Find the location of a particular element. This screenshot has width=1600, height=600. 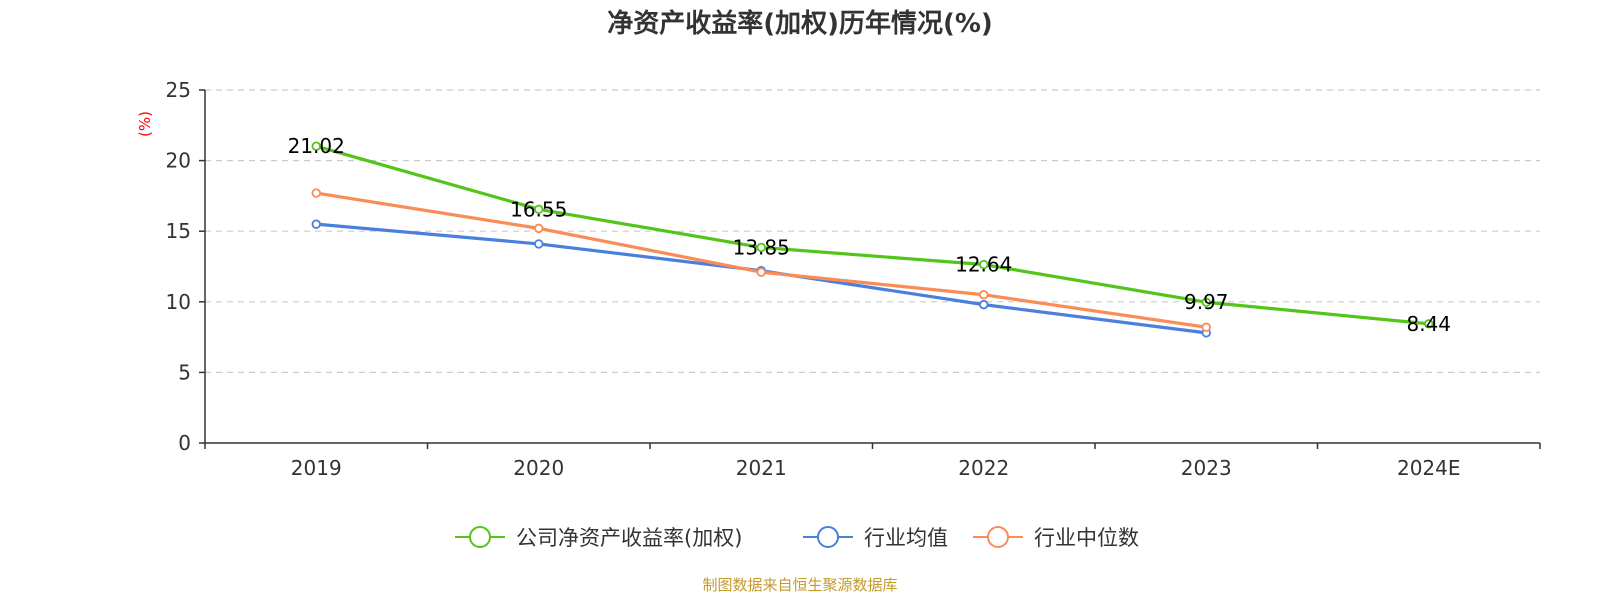

legend-item: 行业均值 is located at coordinates (875, 538).